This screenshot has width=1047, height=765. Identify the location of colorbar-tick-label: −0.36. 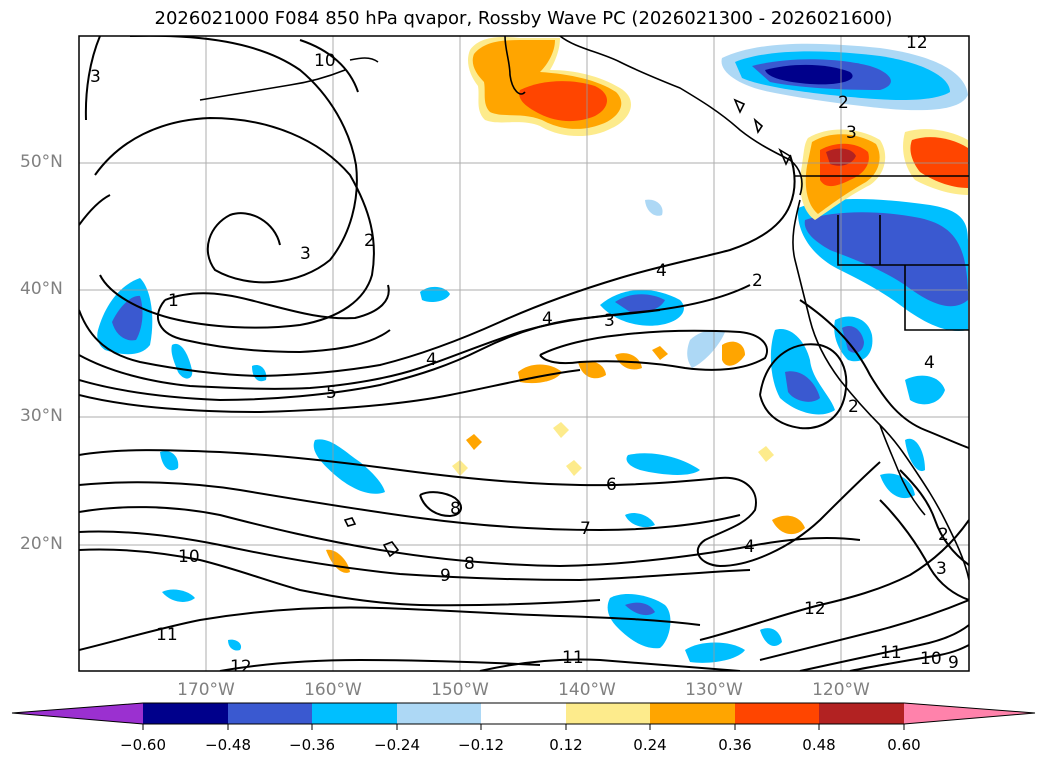
(312, 745).